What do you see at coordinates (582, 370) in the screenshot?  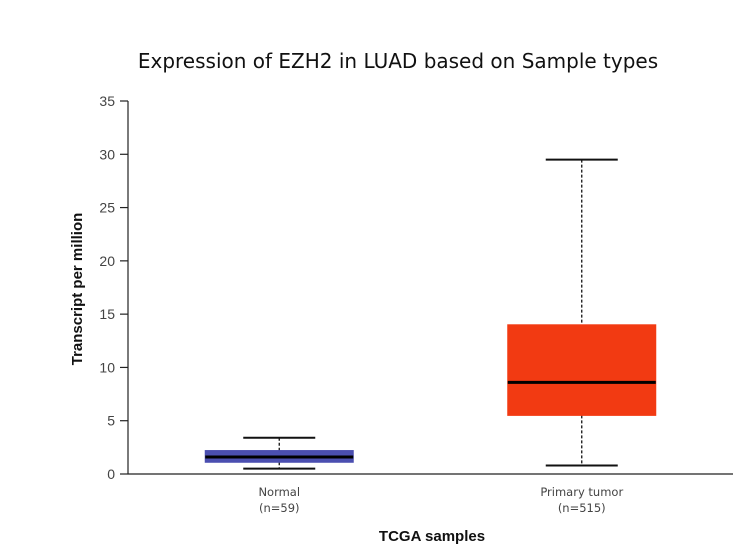 I see `iqr-box` at bounding box center [582, 370].